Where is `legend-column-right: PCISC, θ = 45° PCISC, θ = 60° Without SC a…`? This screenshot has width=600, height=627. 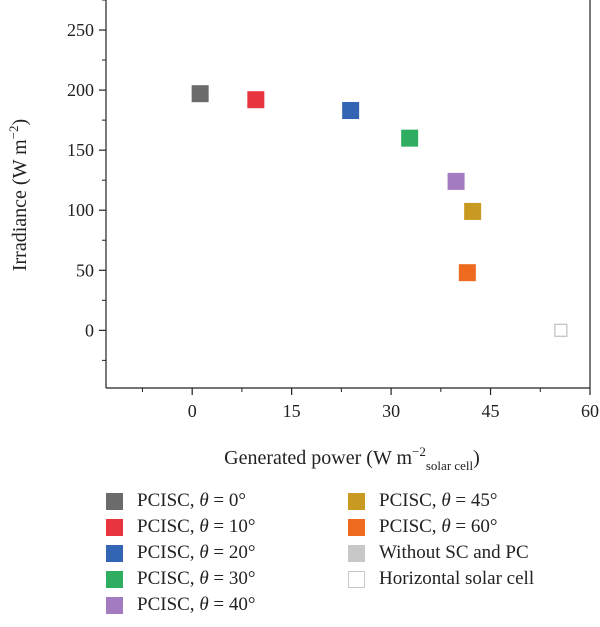 legend-column-right: PCISC, θ = 45° PCISC, θ = 60° Without SC a… is located at coordinates (441, 540).